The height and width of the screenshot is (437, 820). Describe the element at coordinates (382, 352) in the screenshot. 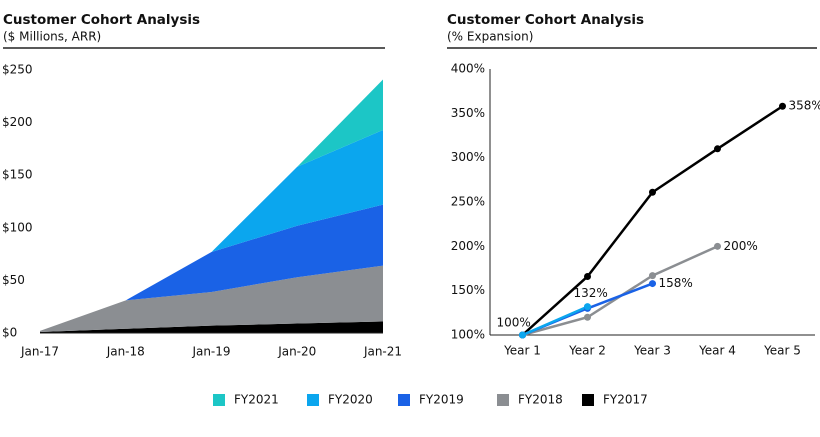

I see `x-tick-label: Jan-21` at that location.